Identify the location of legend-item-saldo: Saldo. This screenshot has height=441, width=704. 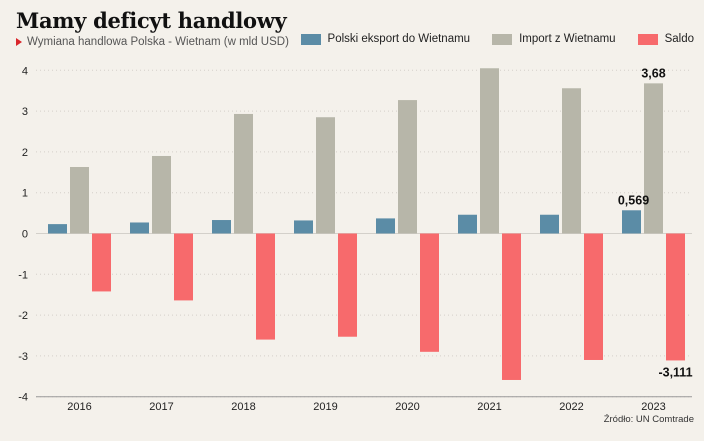
(665, 39).